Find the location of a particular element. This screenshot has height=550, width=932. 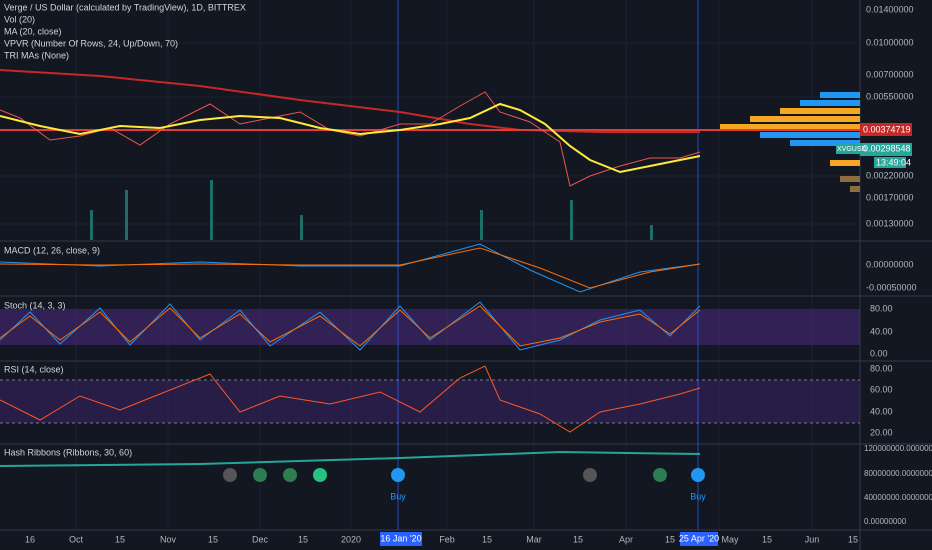

pane-title: Hash Ribbons (Ribbons, 30, 60) is located at coordinates (68, 452).